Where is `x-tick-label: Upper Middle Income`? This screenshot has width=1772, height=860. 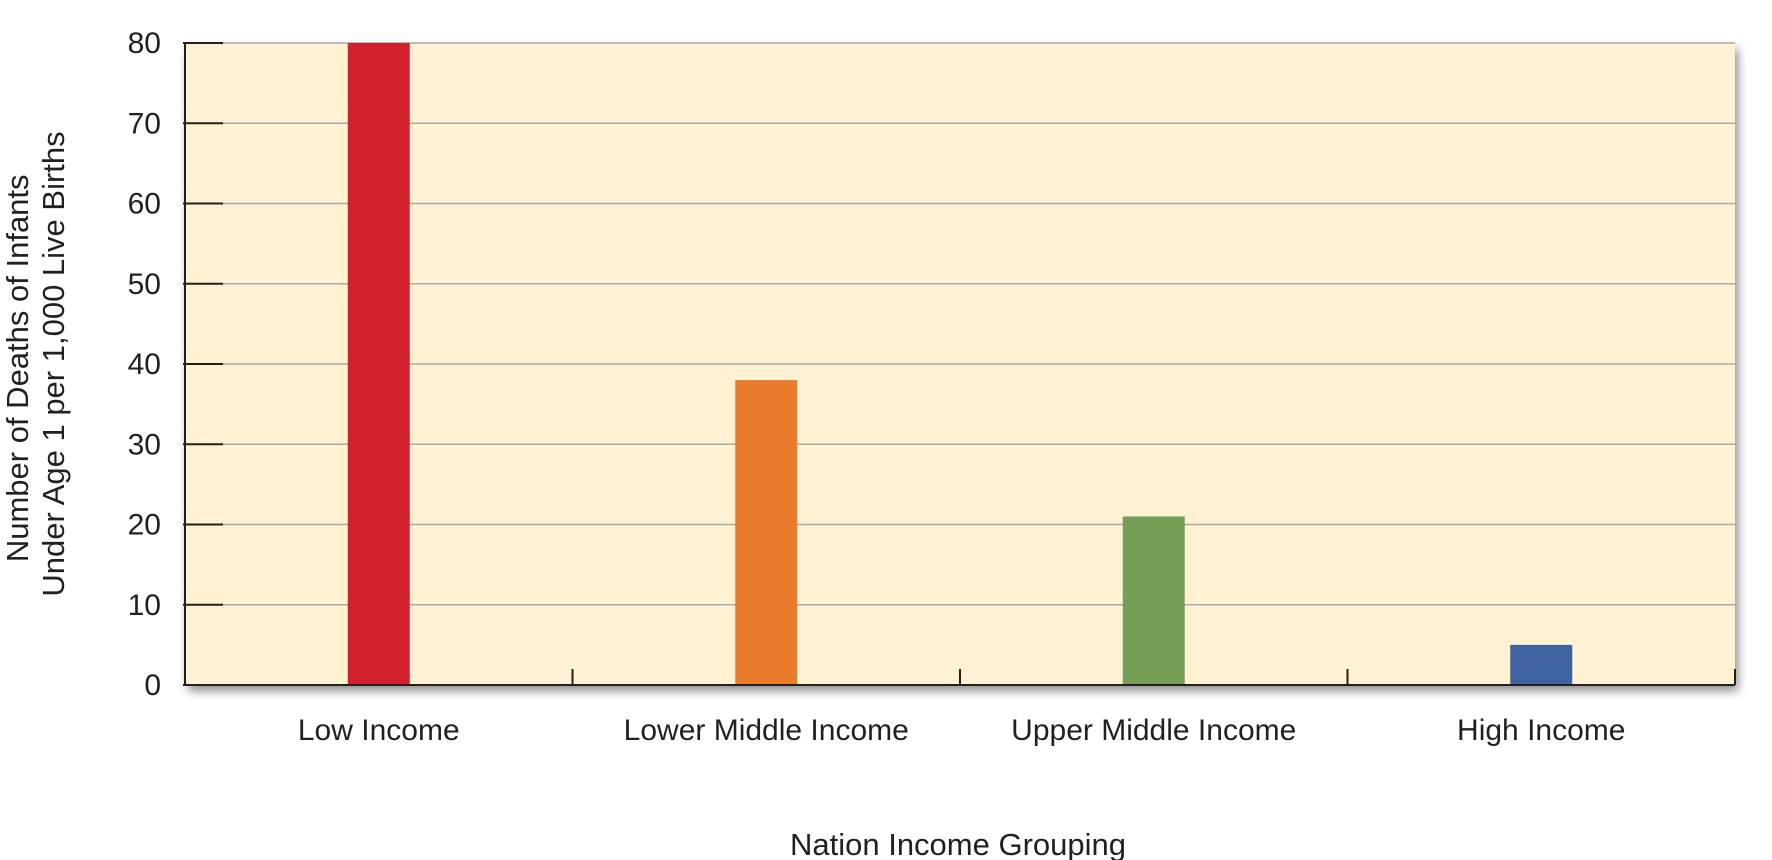 x-tick-label: Upper Middle Income is located at coordinates (1153, 730).